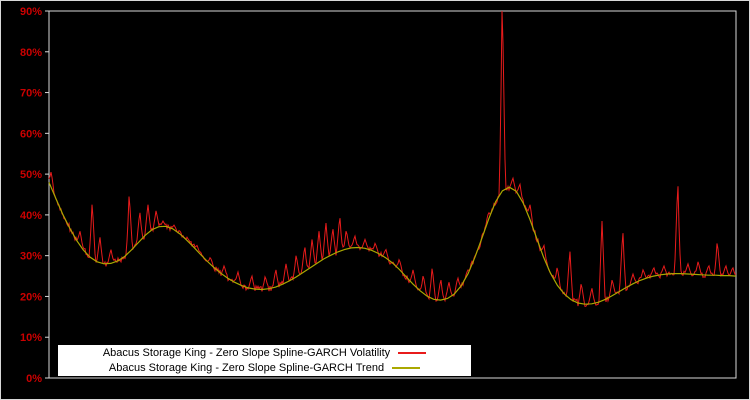  I want to click on y-tick-label: 20%, so click(31, 297).